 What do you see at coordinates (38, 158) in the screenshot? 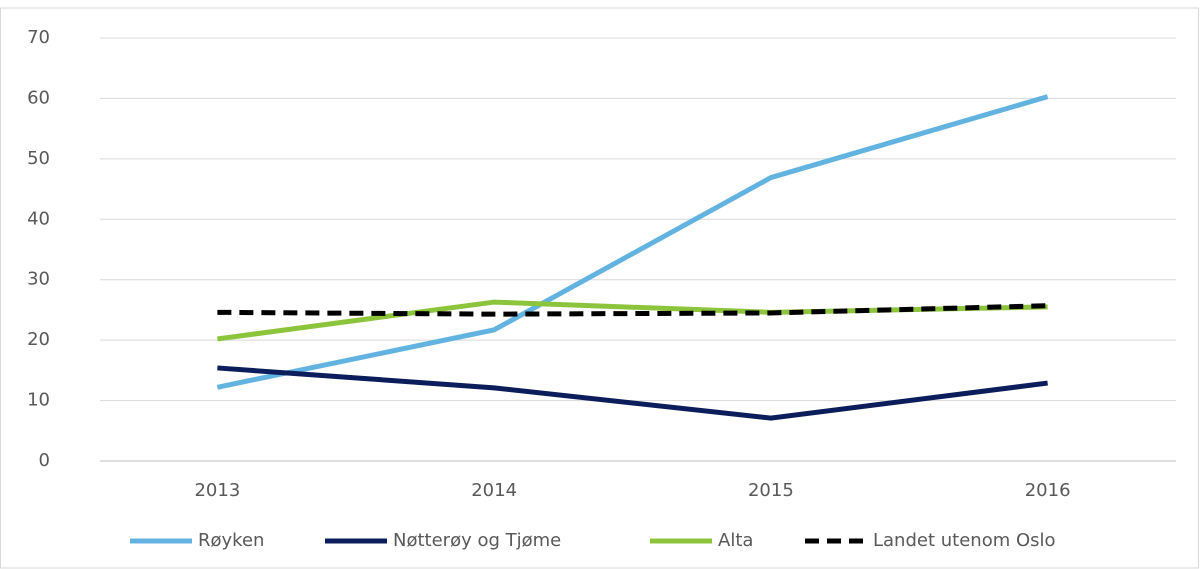
I see `y-tick-label: 50` at bounding box center [38, 158].